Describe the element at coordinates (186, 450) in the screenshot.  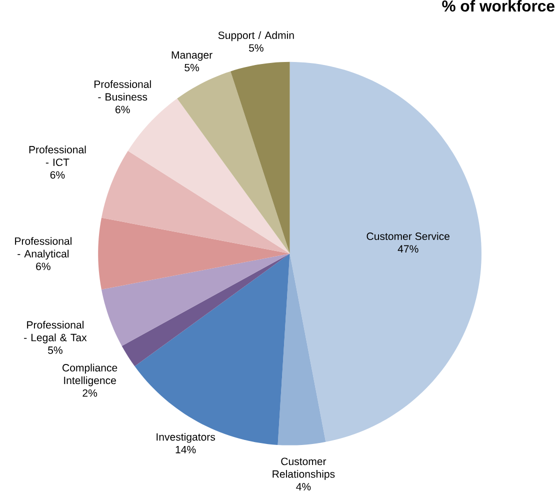
I see `data-label: 14%` at that location.